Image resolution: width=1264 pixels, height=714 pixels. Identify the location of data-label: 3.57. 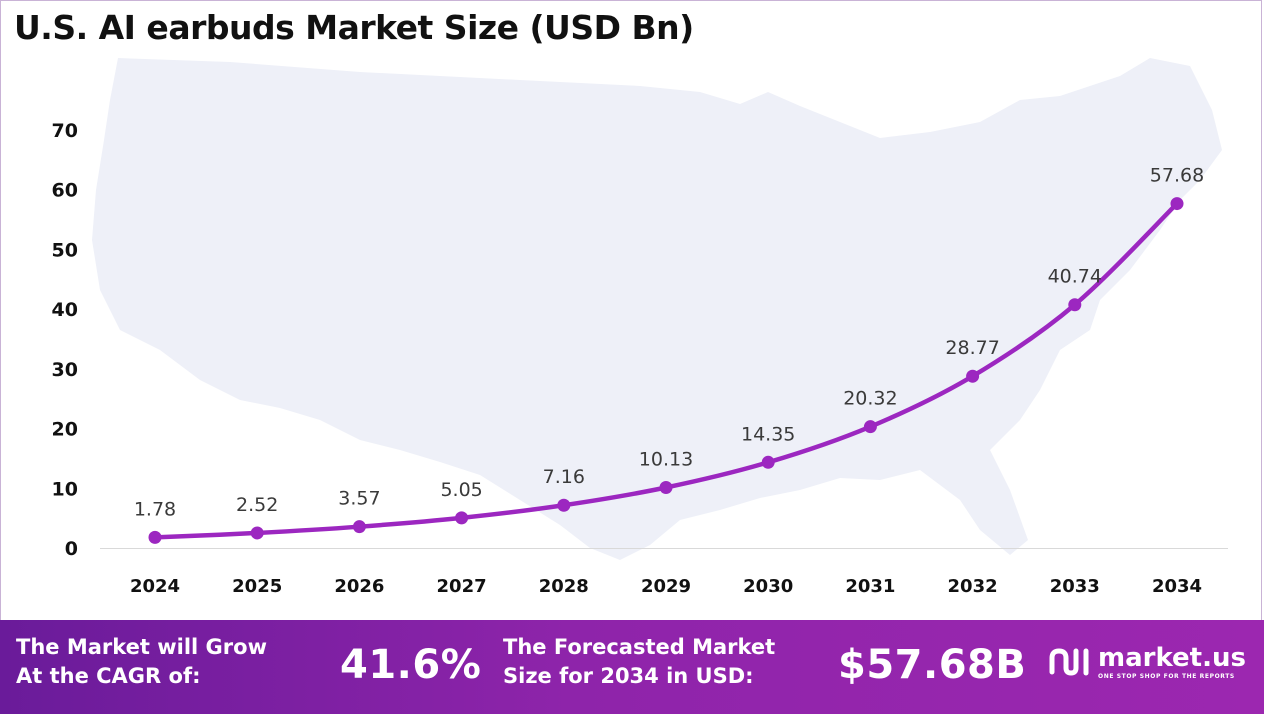
(359, 499).